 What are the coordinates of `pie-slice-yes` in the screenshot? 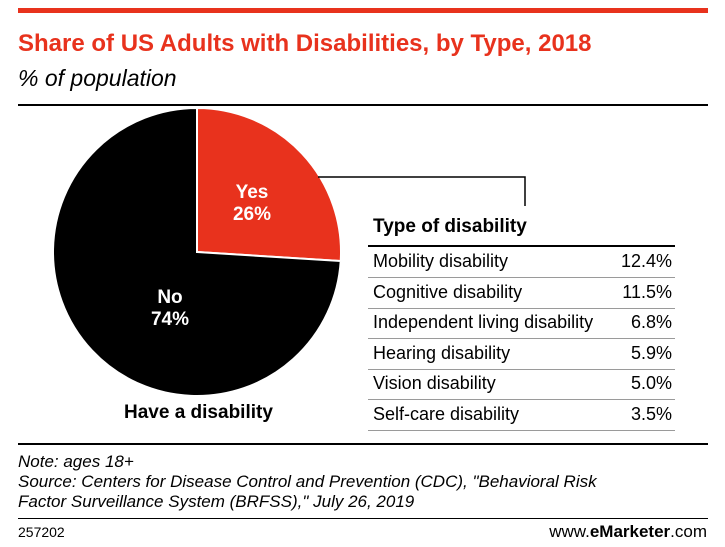 It's located at (269, 184).